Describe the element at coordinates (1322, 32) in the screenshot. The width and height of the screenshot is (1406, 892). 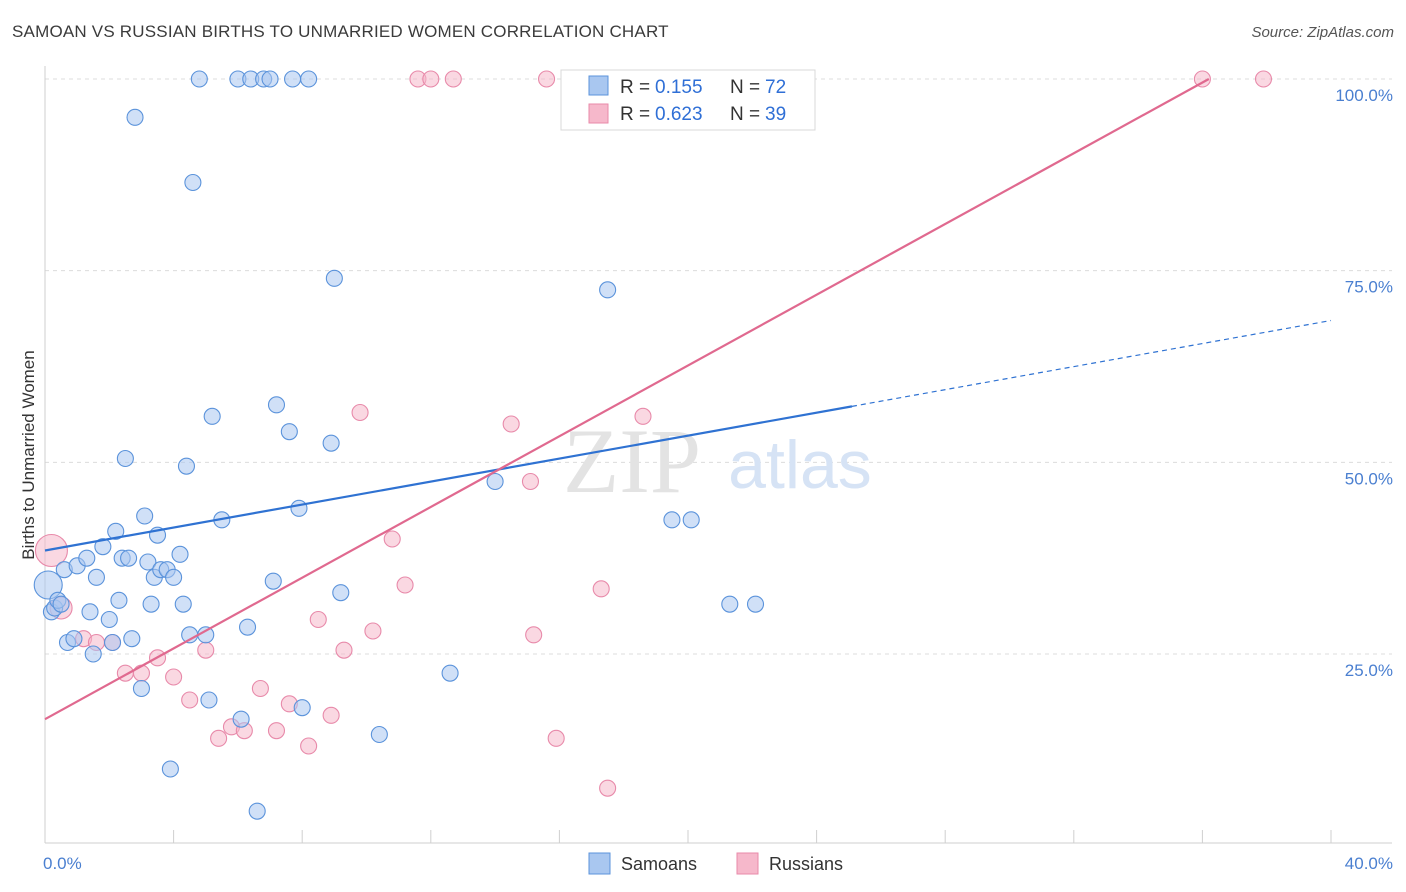
I see `source-label: Source: ZipAtlas.com` at that location.